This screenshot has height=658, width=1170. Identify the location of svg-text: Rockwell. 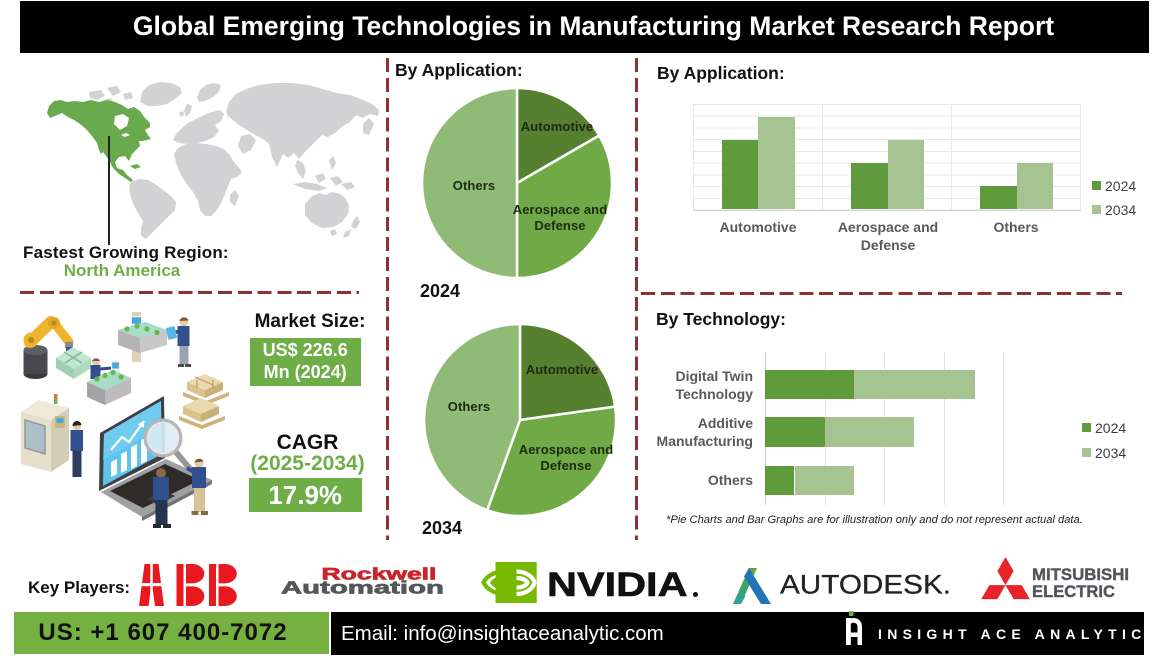
(379, 573).